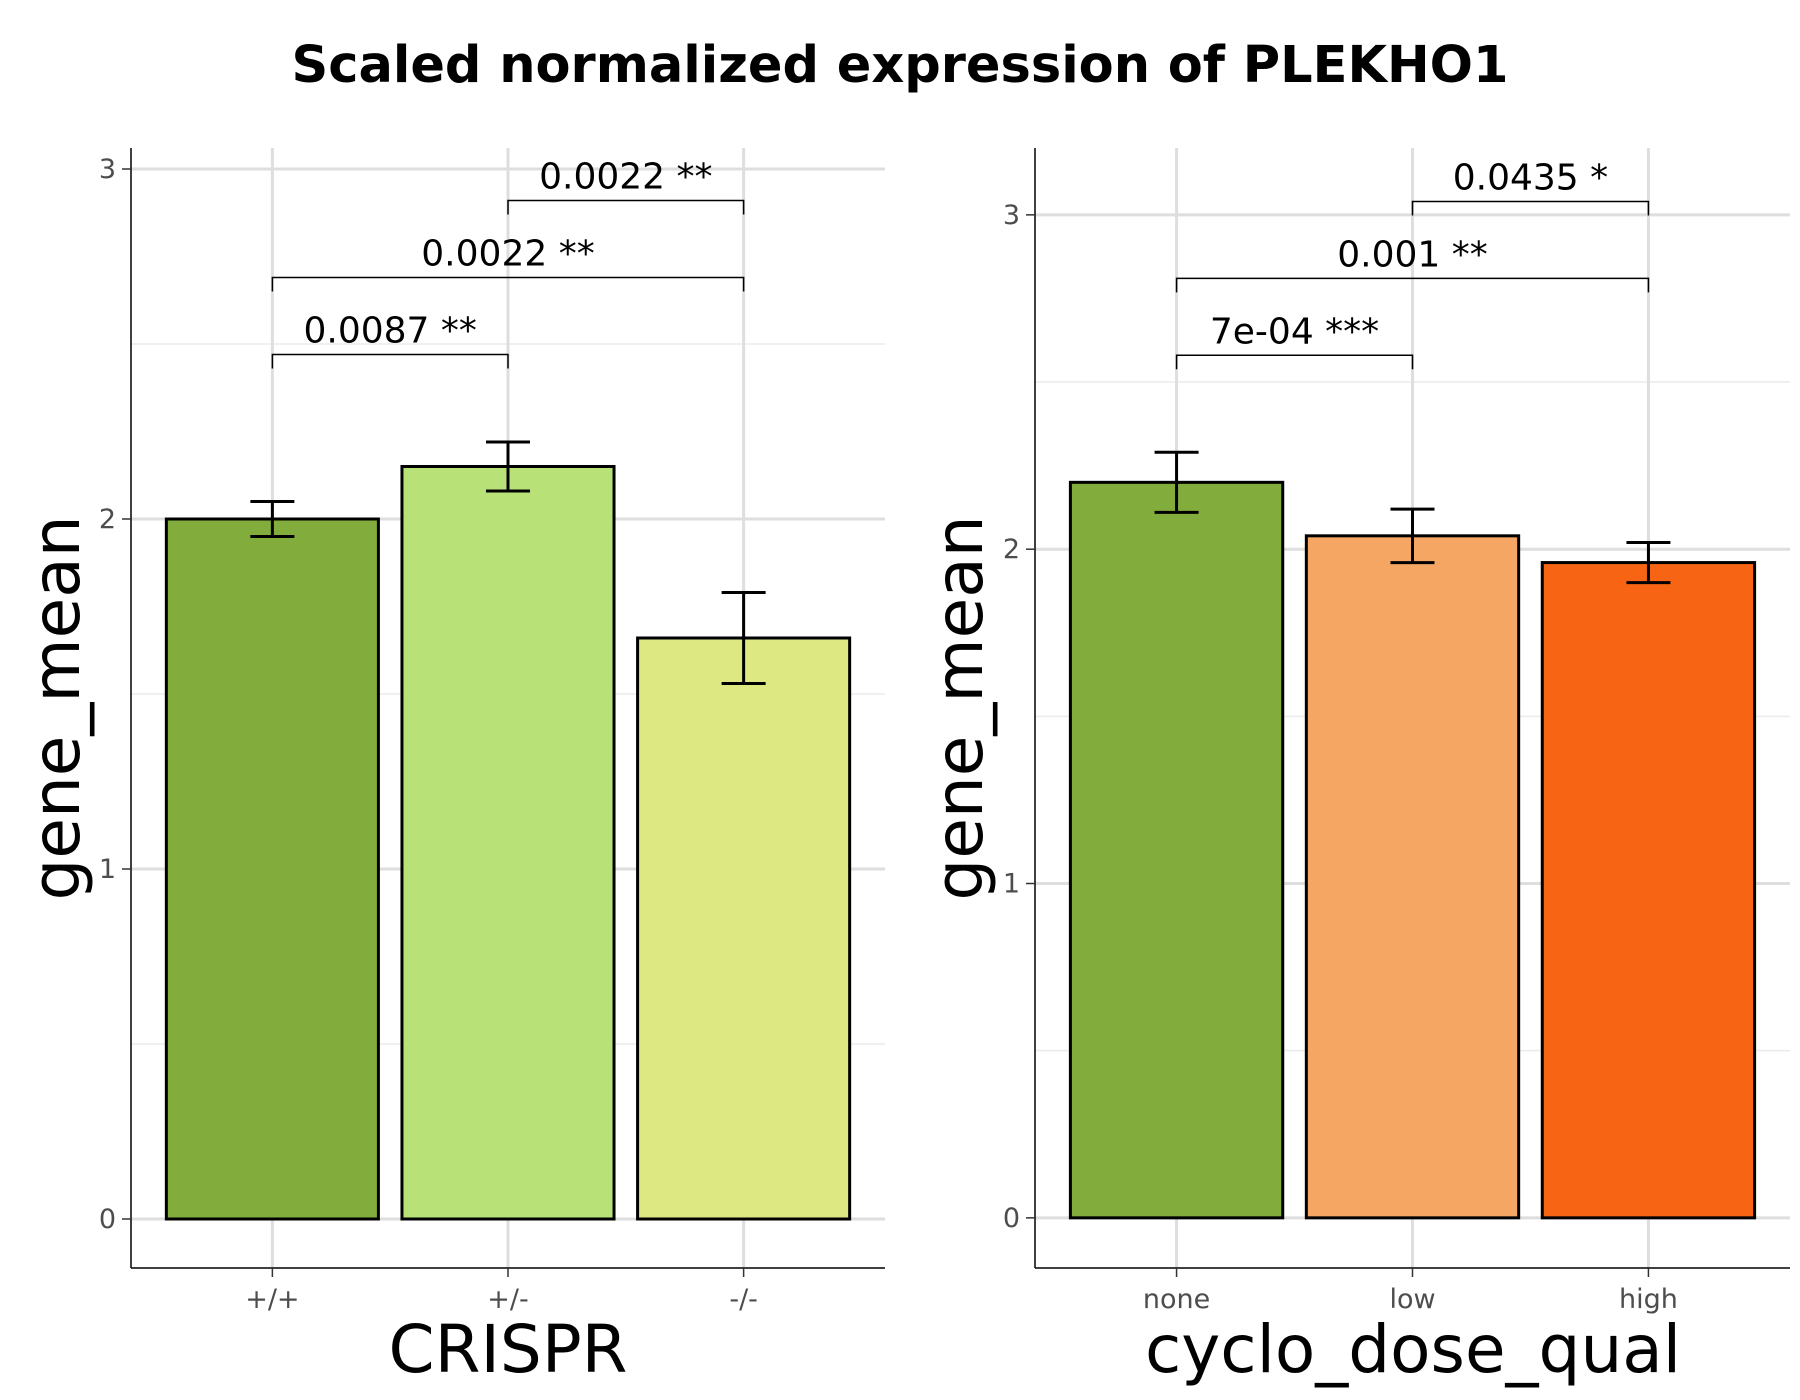 The height and width of the screenshot is (1400, 1800). I want to click on error-bar-low, so click(1412, 536).